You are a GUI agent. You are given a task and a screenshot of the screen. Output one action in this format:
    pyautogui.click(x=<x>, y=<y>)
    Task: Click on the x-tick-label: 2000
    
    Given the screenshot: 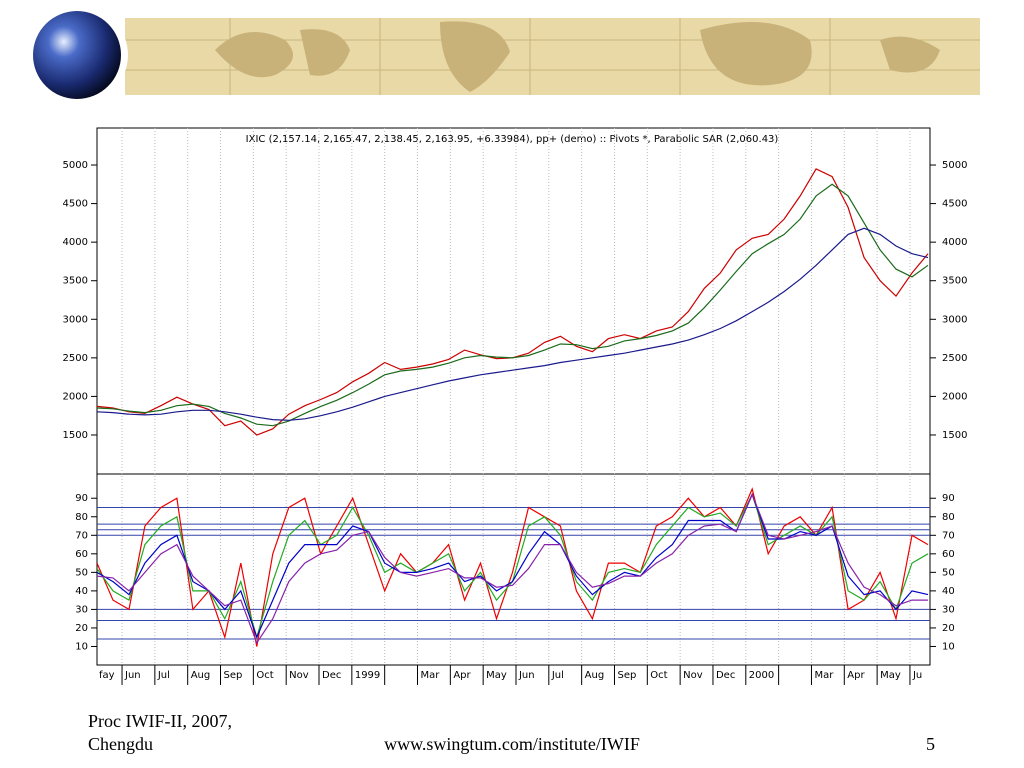 What is the action you would take?
    pyautogui.click(x=761, y=675)
    